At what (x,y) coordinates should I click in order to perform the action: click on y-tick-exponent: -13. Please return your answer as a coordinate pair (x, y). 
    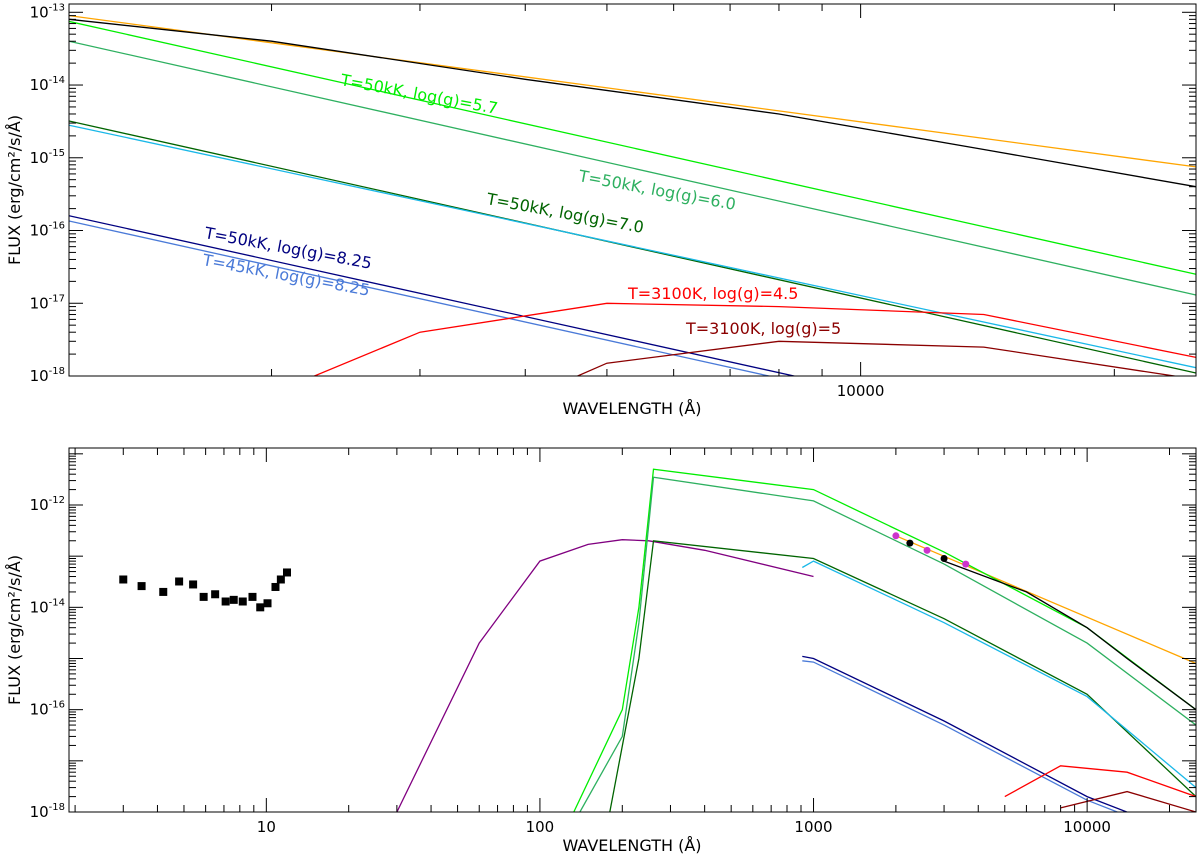
    Looking at the image, I should click on (57, 7).